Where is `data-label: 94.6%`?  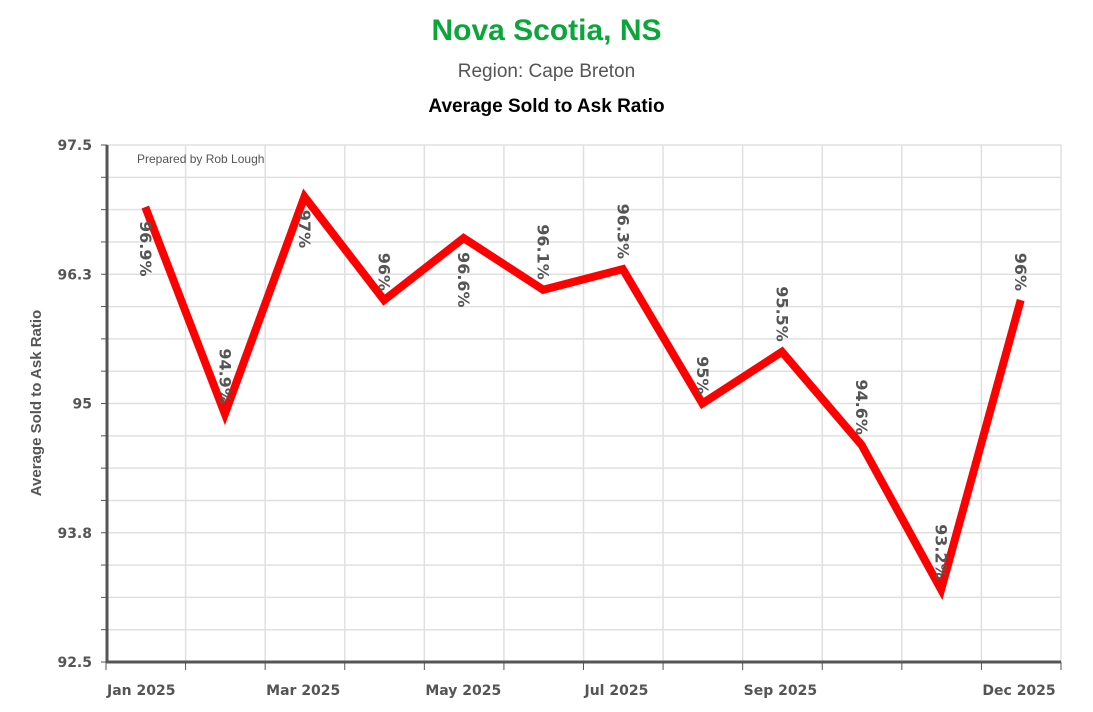 data-label: 94.6% is located at coordinates (861, 407).